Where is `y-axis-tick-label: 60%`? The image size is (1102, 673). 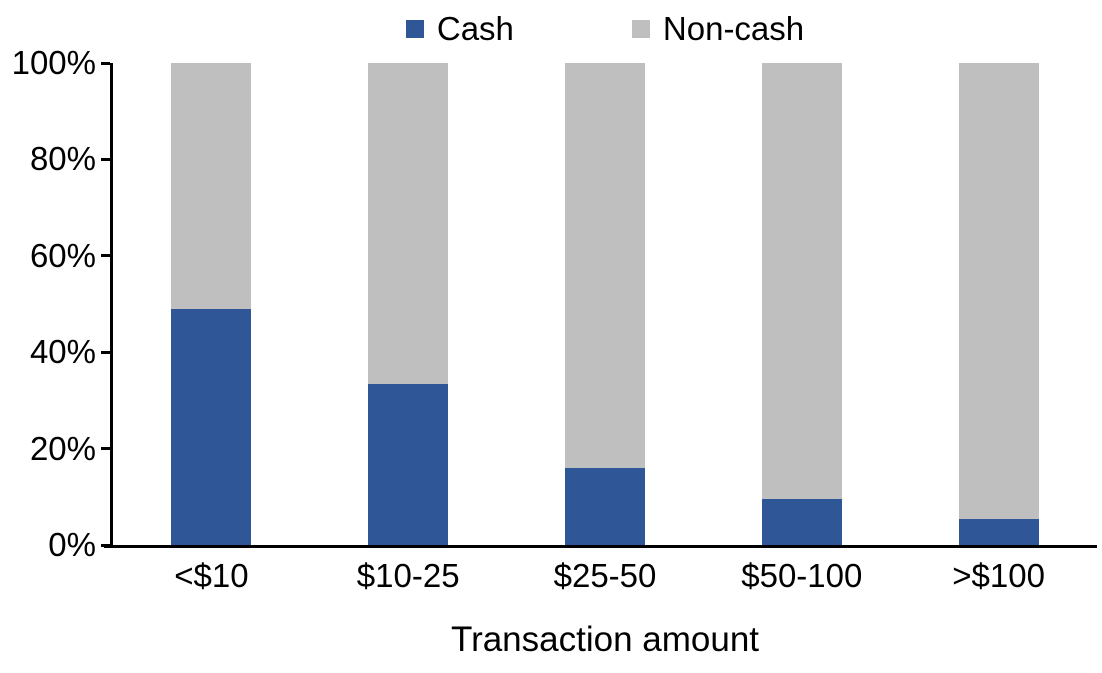 y-axis-tick-label: 60% is located at coordinates (62, 255).